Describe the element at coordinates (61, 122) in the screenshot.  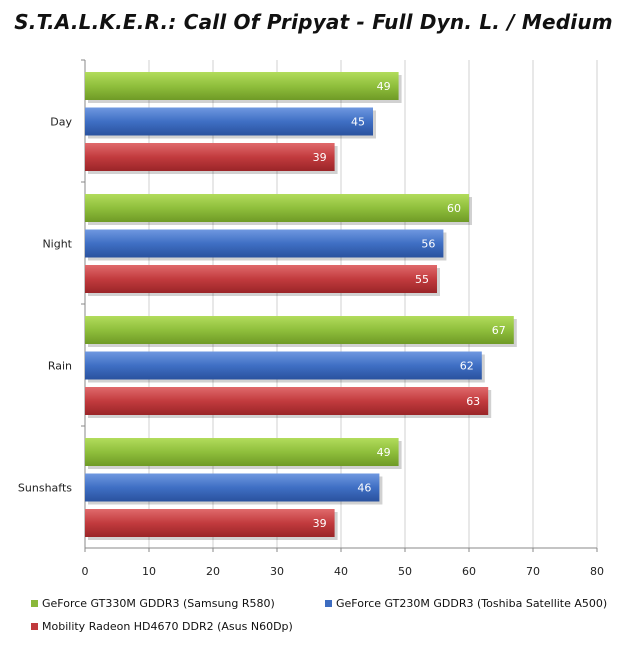
I see `category-label: Day` at that location.